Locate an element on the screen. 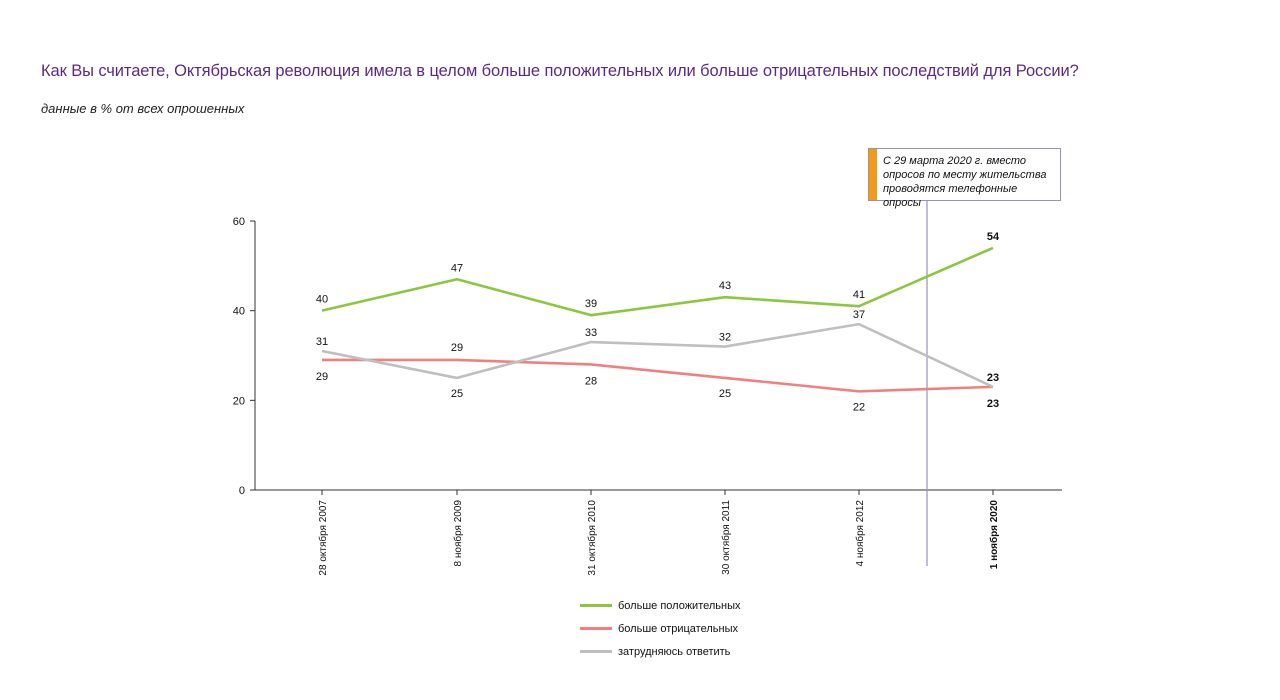 Image resolution: width=1280 pixels, height=700 pixels. label-negative: 25 is located at coordinates (725, 394).